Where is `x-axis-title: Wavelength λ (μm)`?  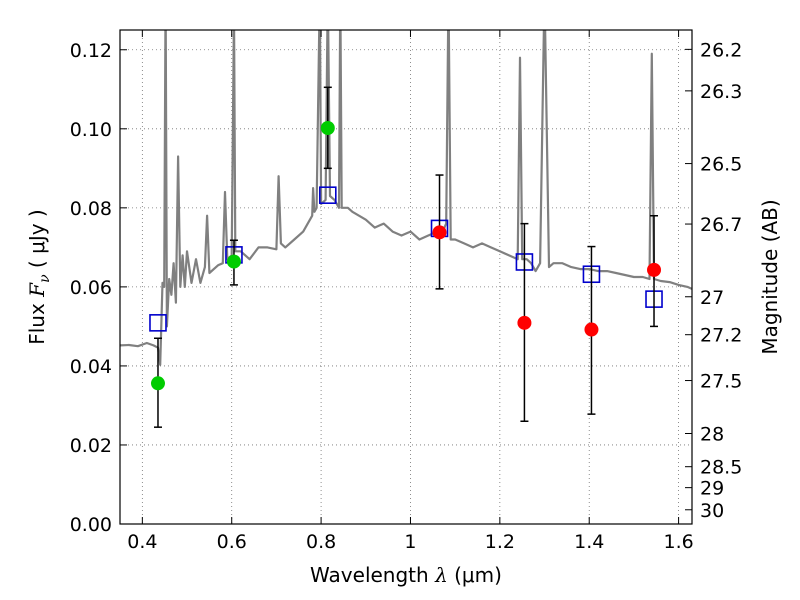 x-axis-title: Wavelength λ (μm) is located at coordinates (406, 575).